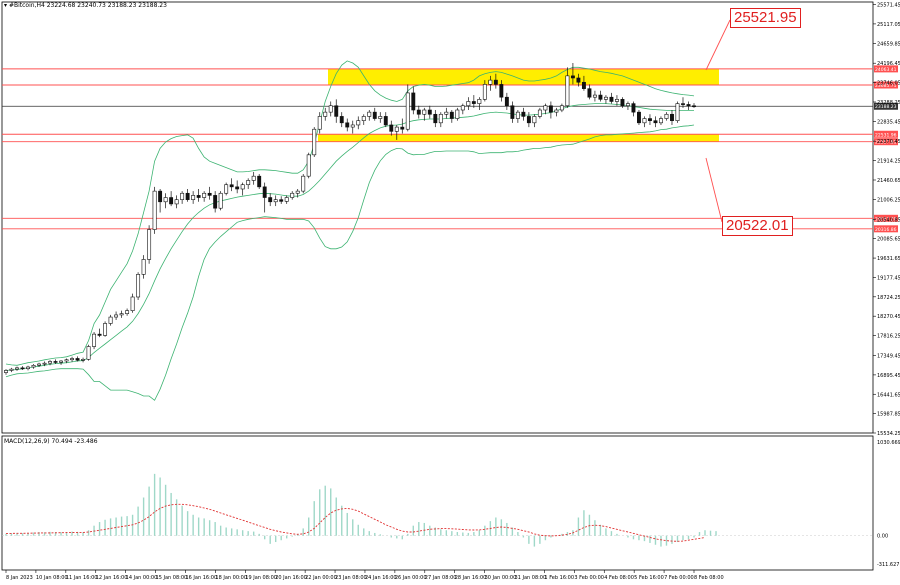  What do you see at coordinates (19, 578) in the screenshot?
I see `time-tick-label: 8 Jan 2023` at bounding box center [19, 578].